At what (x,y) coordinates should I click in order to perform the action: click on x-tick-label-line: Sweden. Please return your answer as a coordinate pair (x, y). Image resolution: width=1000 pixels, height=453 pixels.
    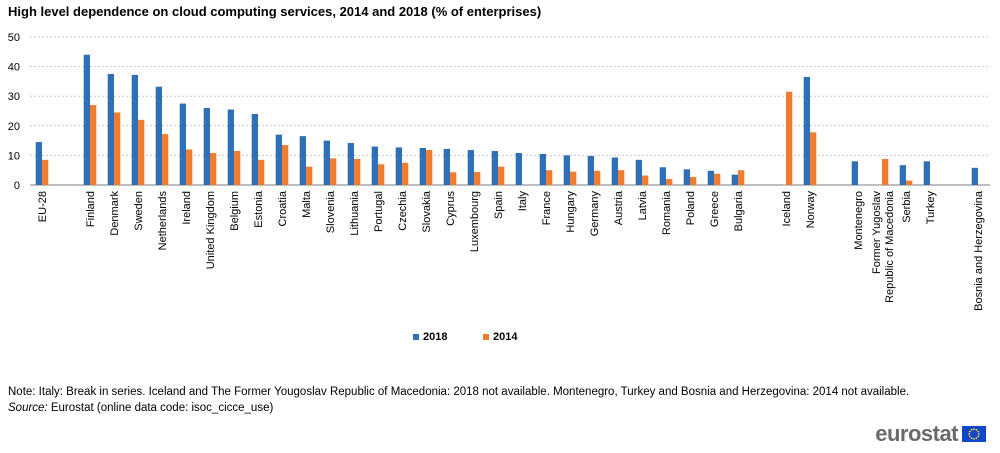
    Looking at the image, I should click on (139, 211).